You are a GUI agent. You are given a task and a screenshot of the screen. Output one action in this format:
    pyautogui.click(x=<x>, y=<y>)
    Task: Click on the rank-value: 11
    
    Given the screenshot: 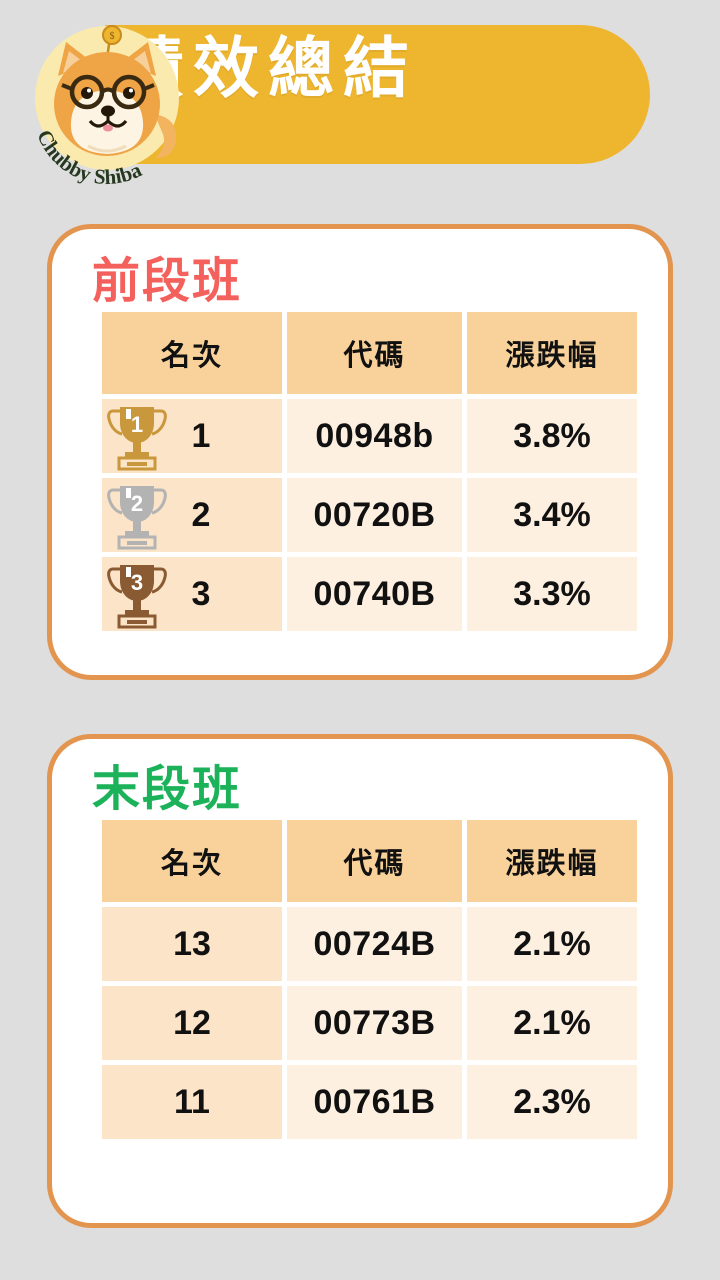 What is the action you would take?
    pyautogui.click(x=192, y=1101)
    